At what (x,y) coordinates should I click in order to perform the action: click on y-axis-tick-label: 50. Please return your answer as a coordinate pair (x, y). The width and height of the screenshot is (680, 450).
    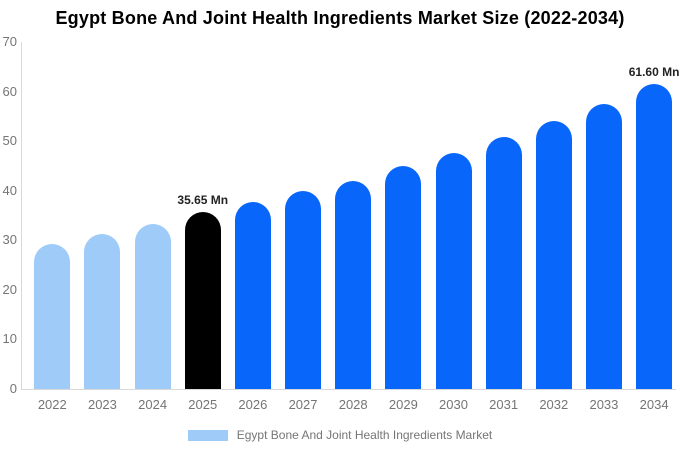
    Looking at the image, I should click on (9, 141).